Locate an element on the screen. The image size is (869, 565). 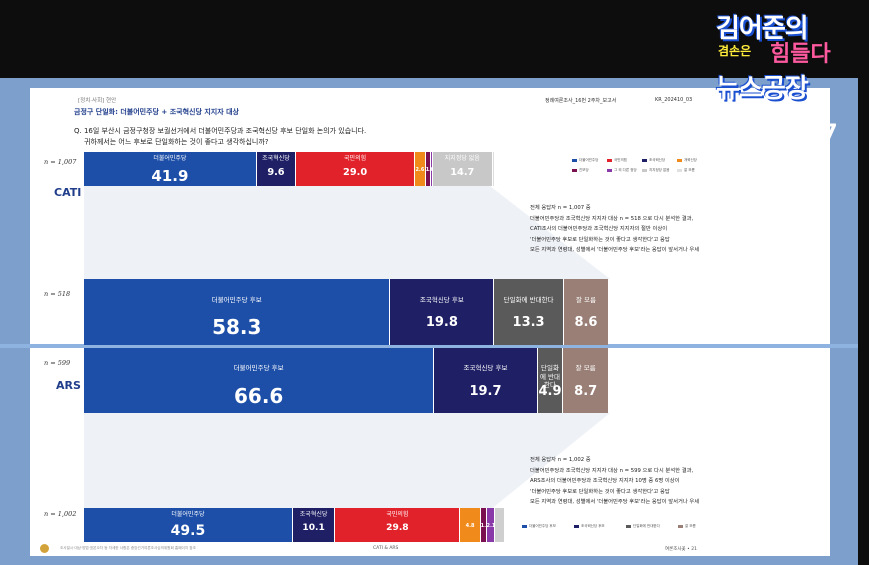
segment-value: 9.6 is located at coordinates (276, 173).